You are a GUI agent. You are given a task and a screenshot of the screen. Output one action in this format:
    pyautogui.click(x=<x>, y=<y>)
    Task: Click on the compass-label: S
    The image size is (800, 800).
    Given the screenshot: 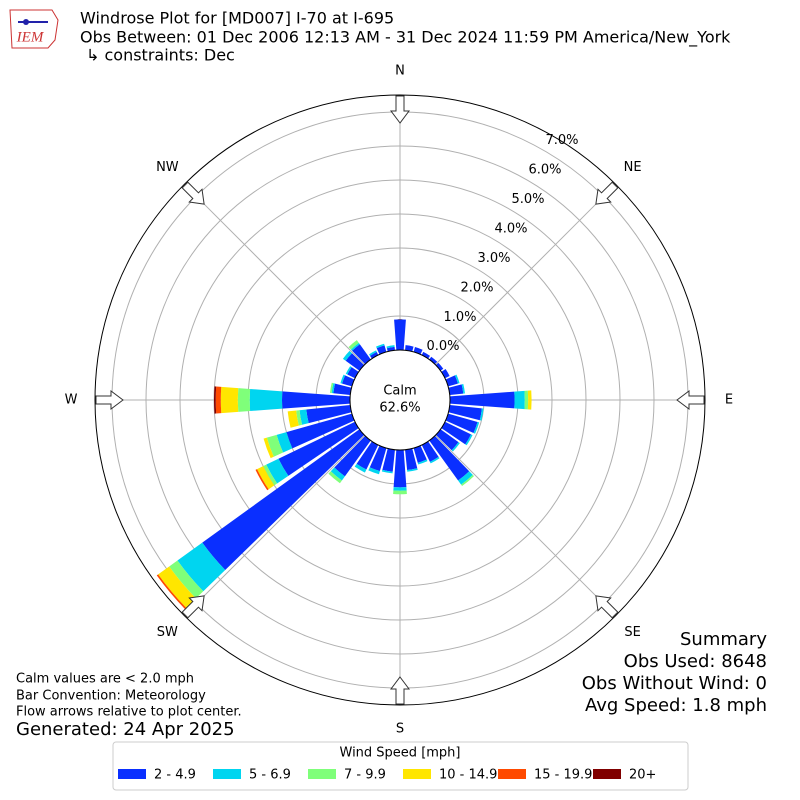 What is the action you would take?
    pyautogui.click(x=400, y=729)
    